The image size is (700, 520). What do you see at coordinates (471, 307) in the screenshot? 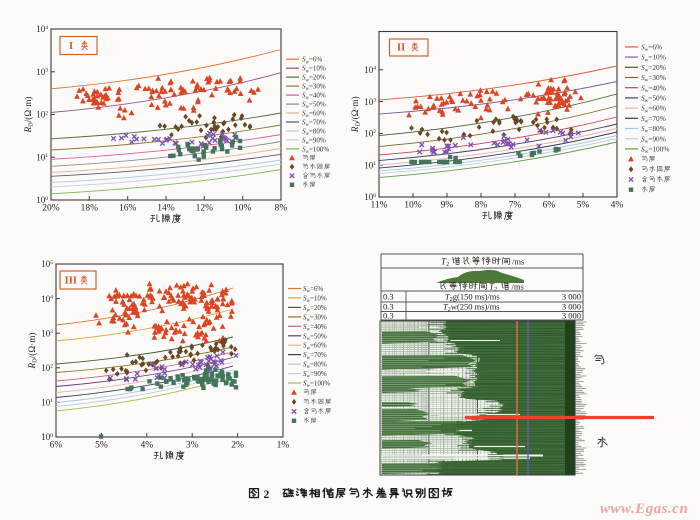
I see `svg-text: T2w(250 ms)/ms` at bounding box center [471, 307].